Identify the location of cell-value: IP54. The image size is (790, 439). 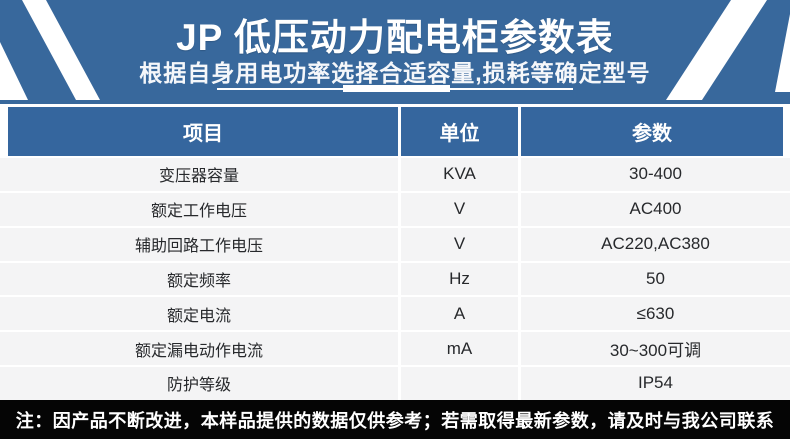
(655, 383).